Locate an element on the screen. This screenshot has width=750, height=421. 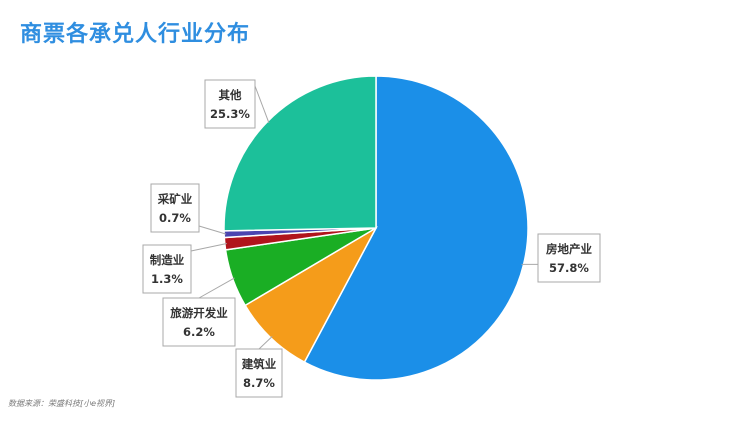
slice-label: 旅游开发业 is located at coordinates (199, 313).